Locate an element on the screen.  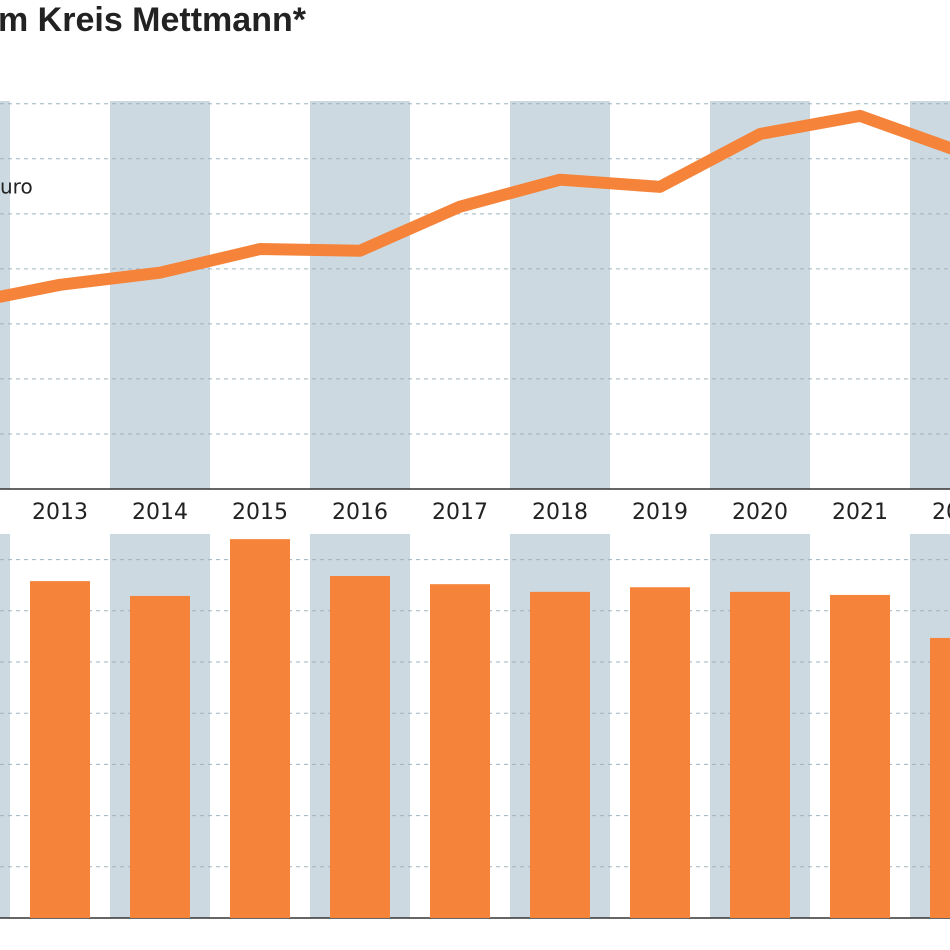
x-tick-label: 2019 is located at coordinates (660, 512).